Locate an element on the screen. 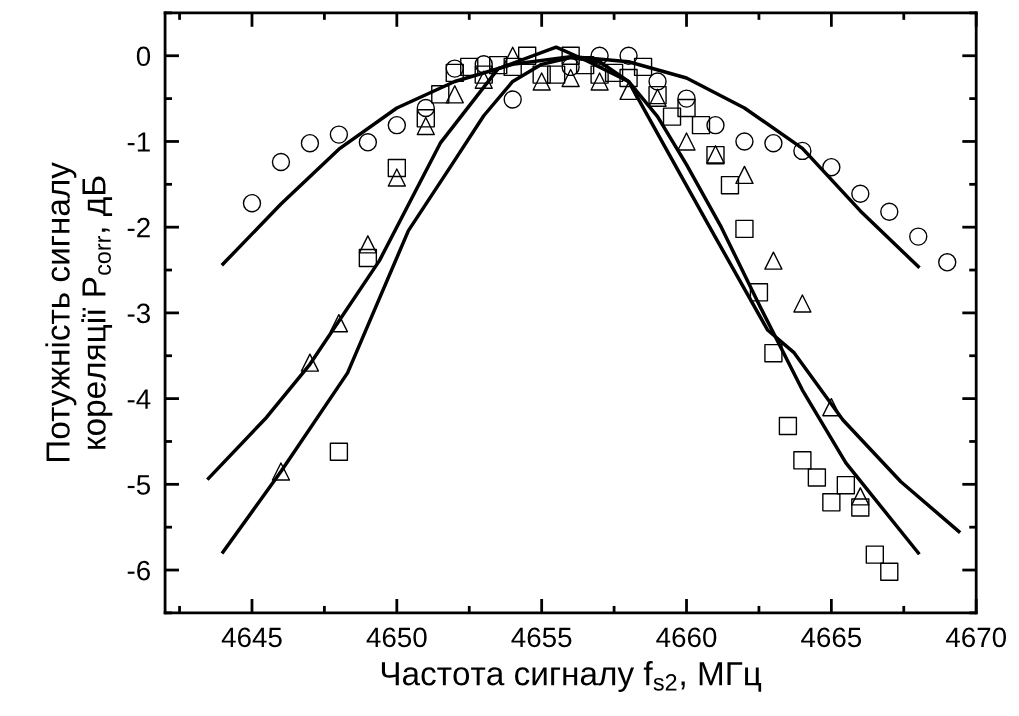 This screenshot has width=1019, height=716. y-tick-label: -4 is located at coordinates (139, 399).